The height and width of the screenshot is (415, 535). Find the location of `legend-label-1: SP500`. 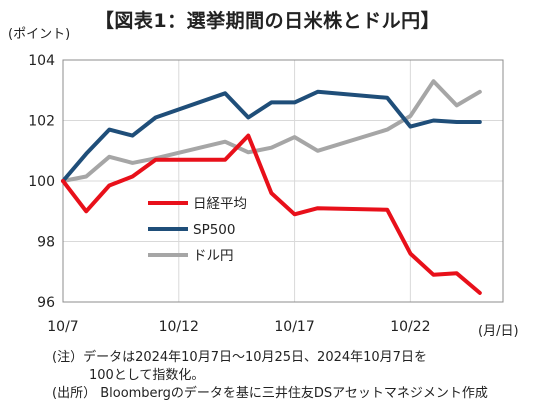

legend-label-1: SP500 is located at coordinates (214, 230).